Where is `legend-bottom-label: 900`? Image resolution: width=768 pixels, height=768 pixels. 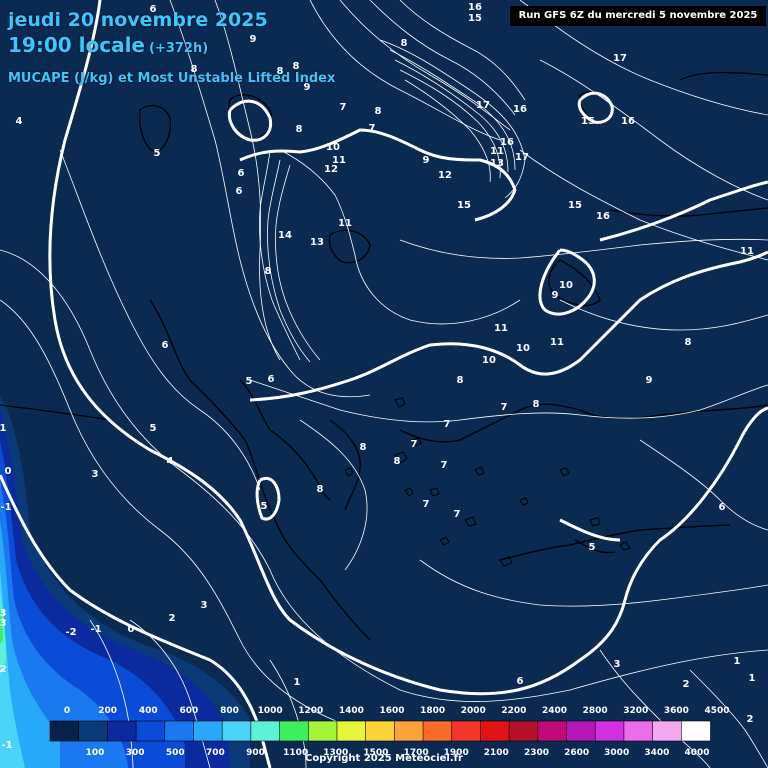
legend-bottom-label: 900 is located at coordinates (255, 753).